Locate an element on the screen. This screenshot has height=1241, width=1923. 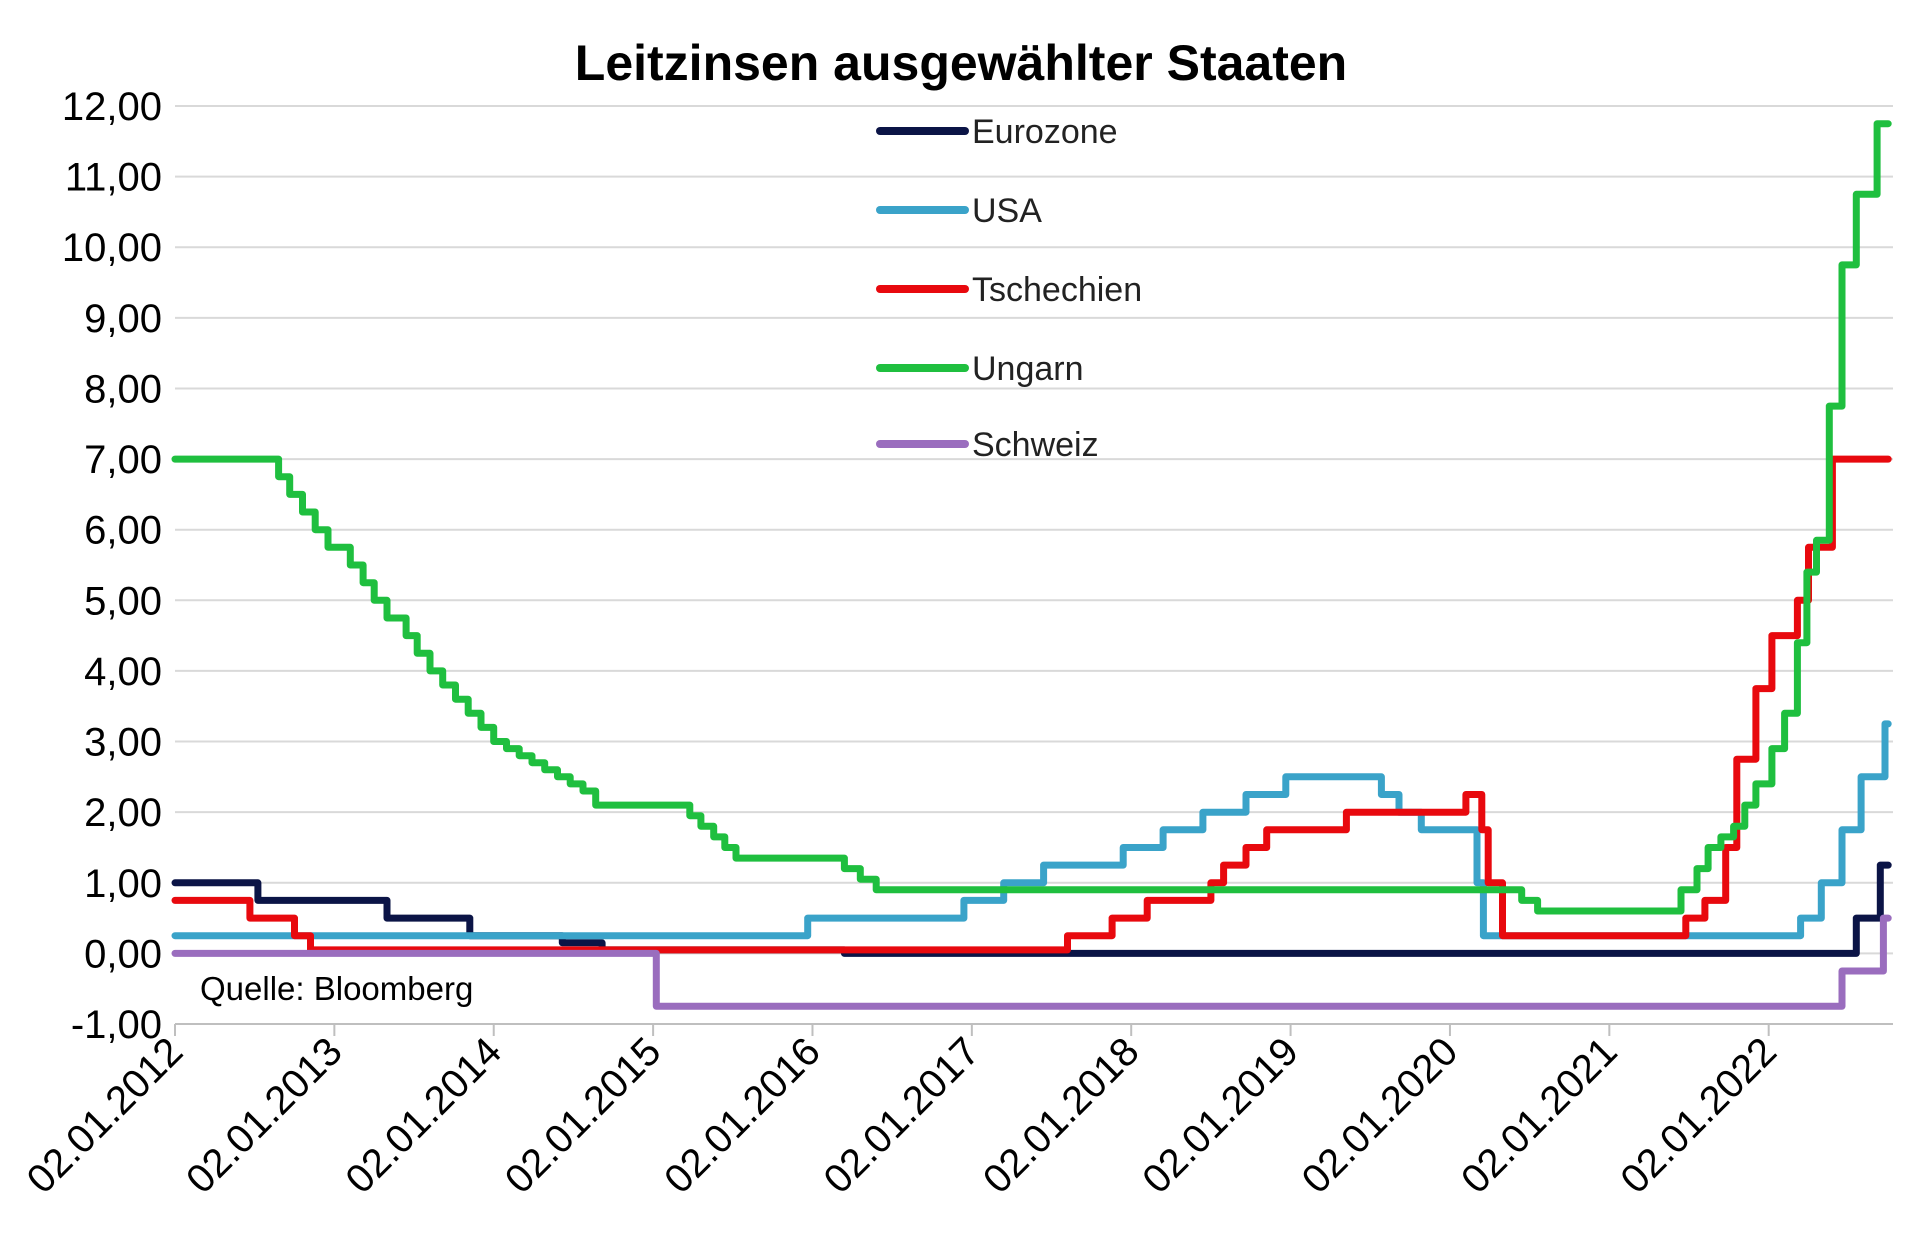
legend-label-schweiz: Schweiz is located at coordinates (1035, 445).